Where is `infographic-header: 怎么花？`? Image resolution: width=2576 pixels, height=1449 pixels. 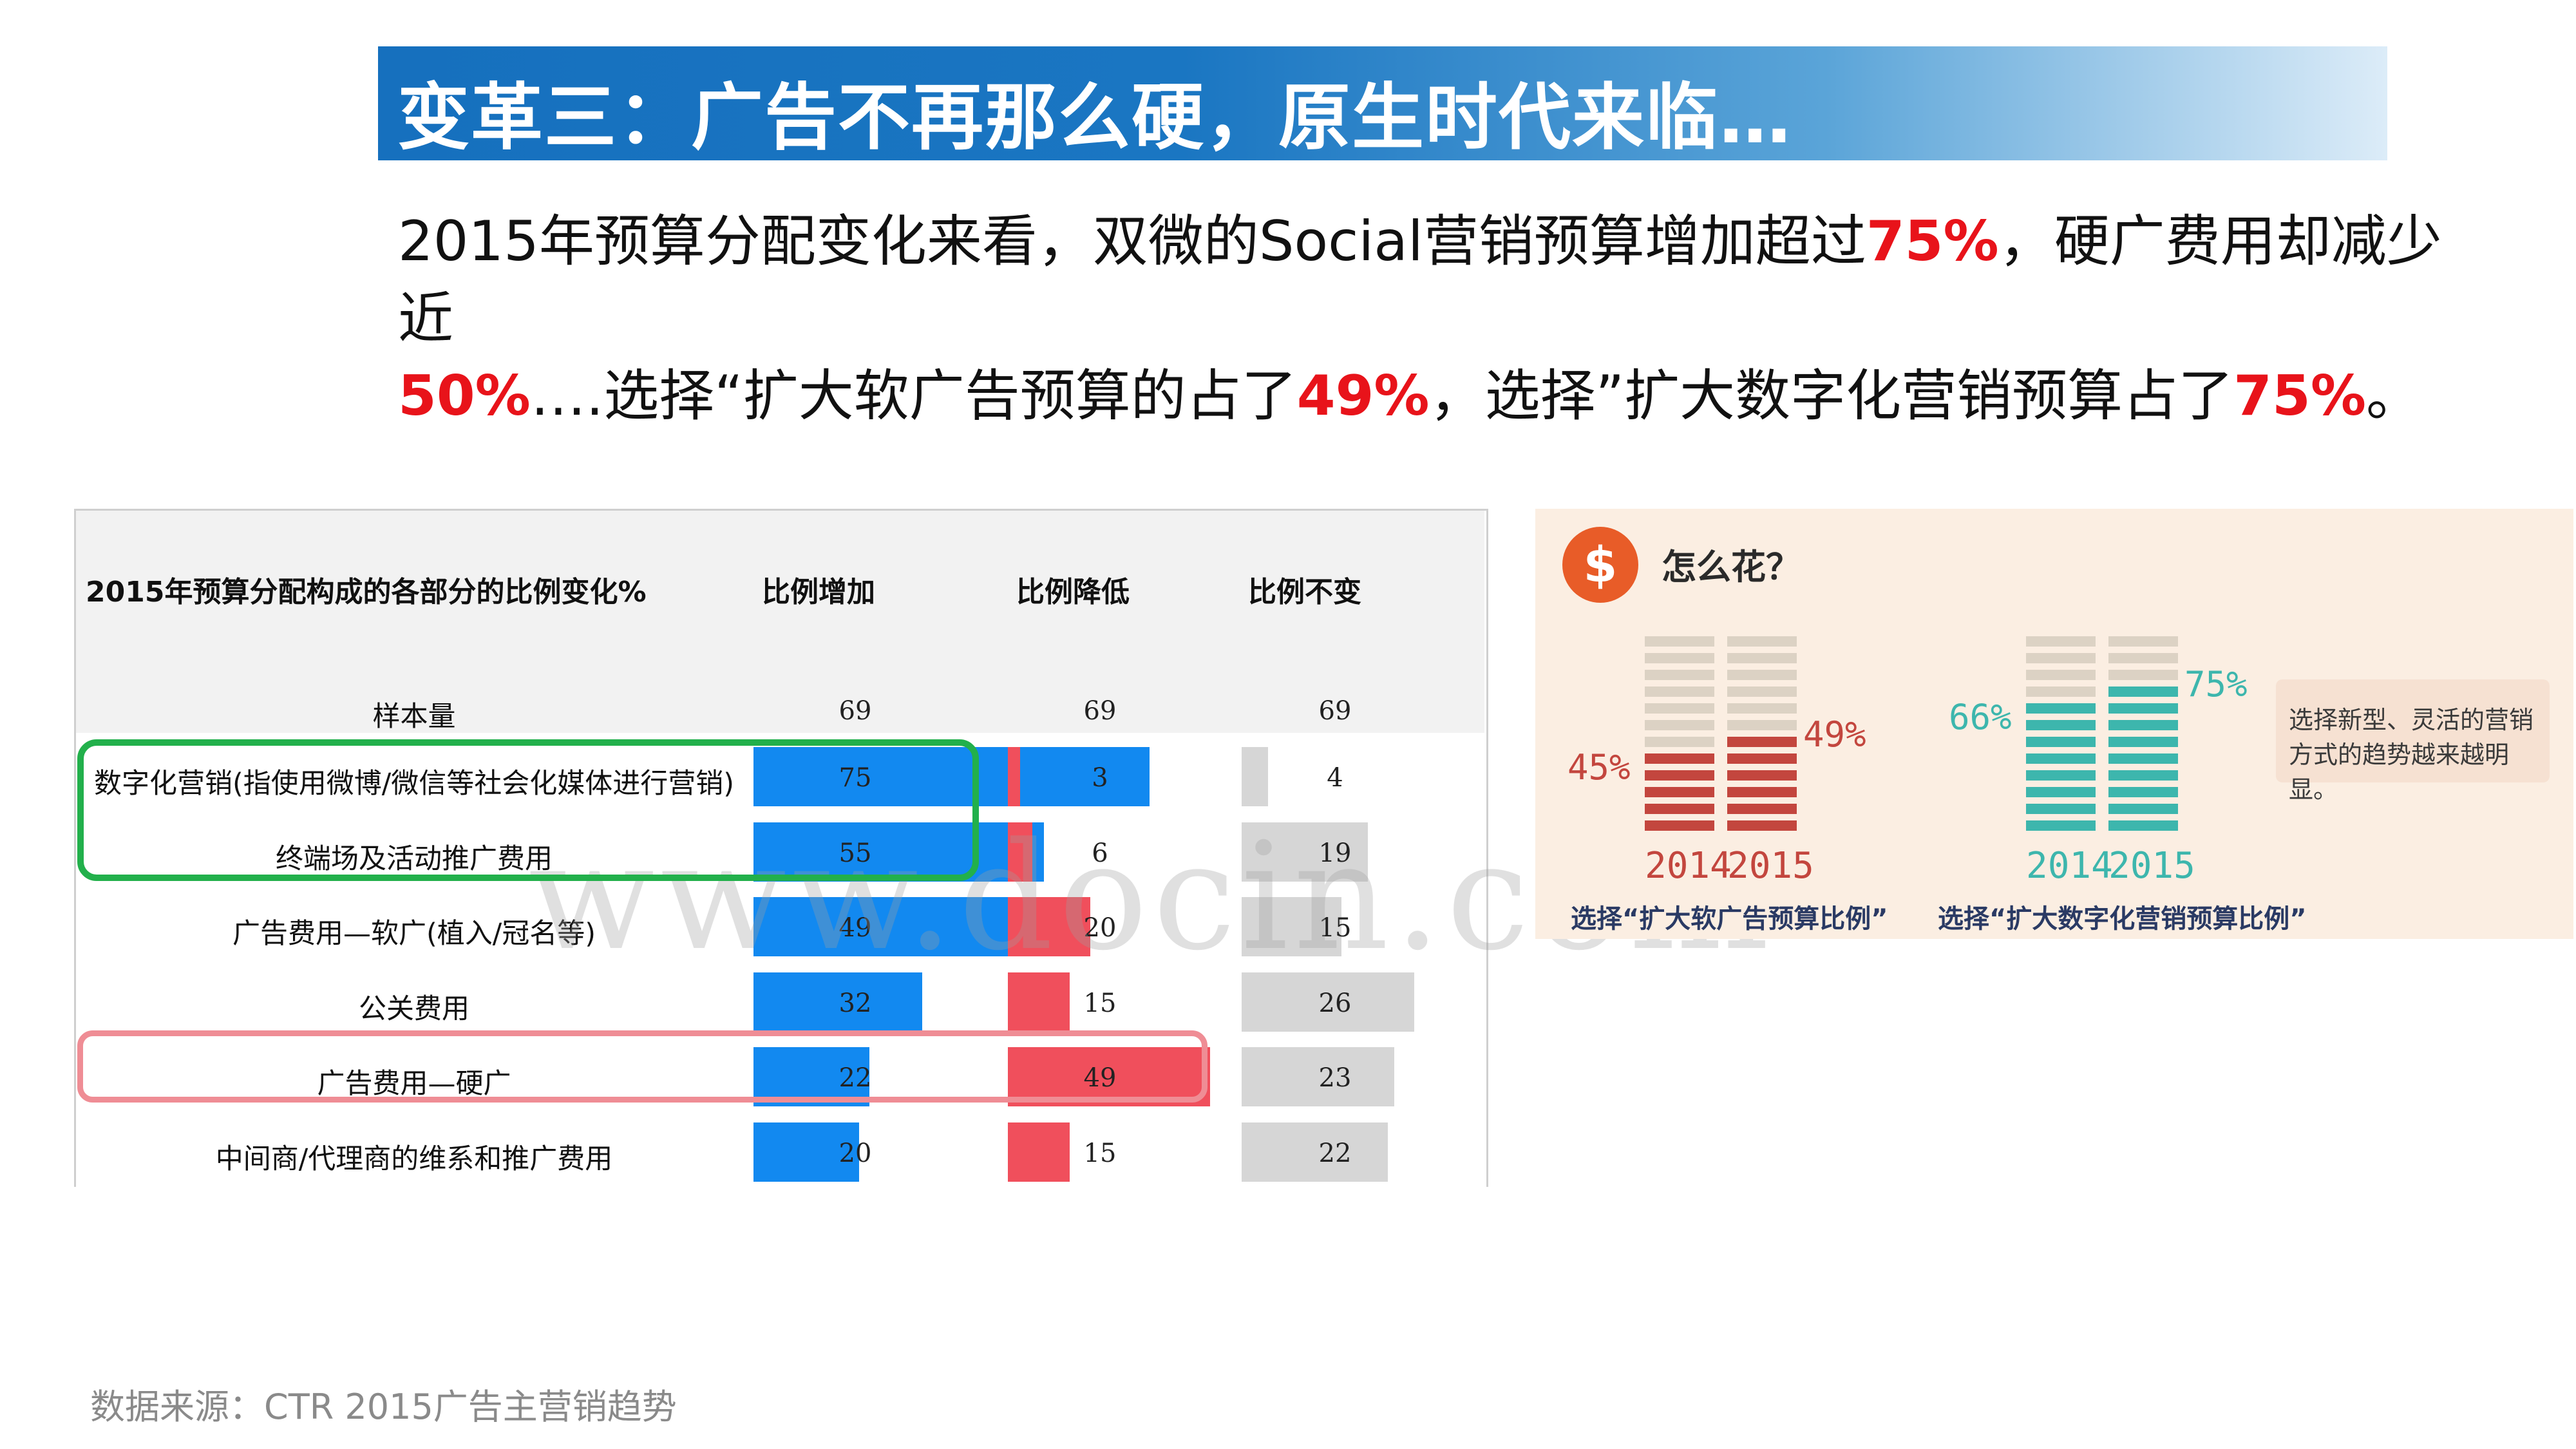 infographic-header: 怎么花？ is located at coordinates (1731, 567).